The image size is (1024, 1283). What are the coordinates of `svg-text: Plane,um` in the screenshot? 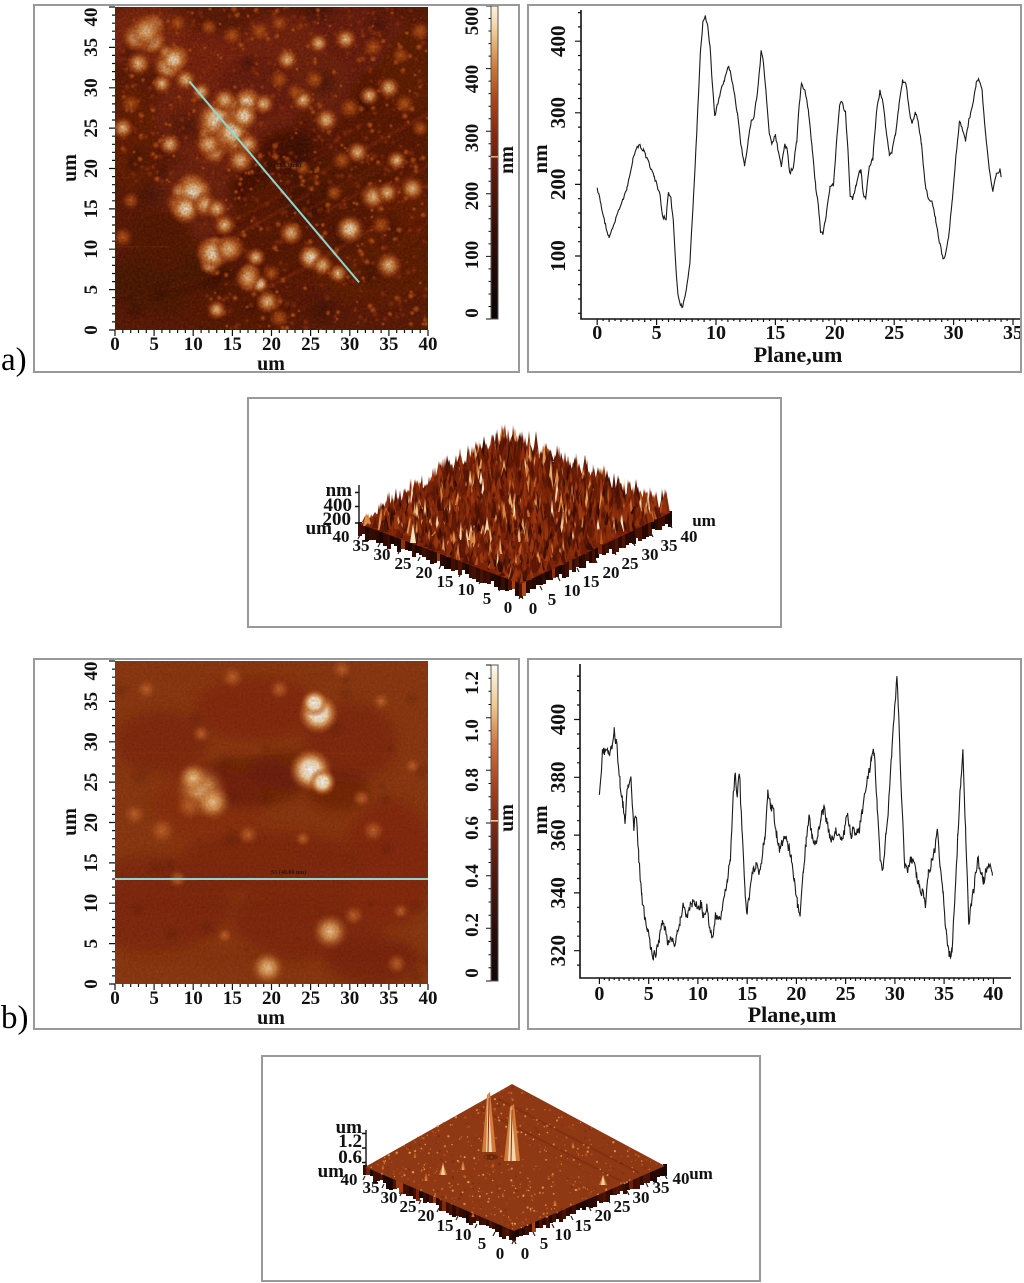 It's located at (792, 1014).